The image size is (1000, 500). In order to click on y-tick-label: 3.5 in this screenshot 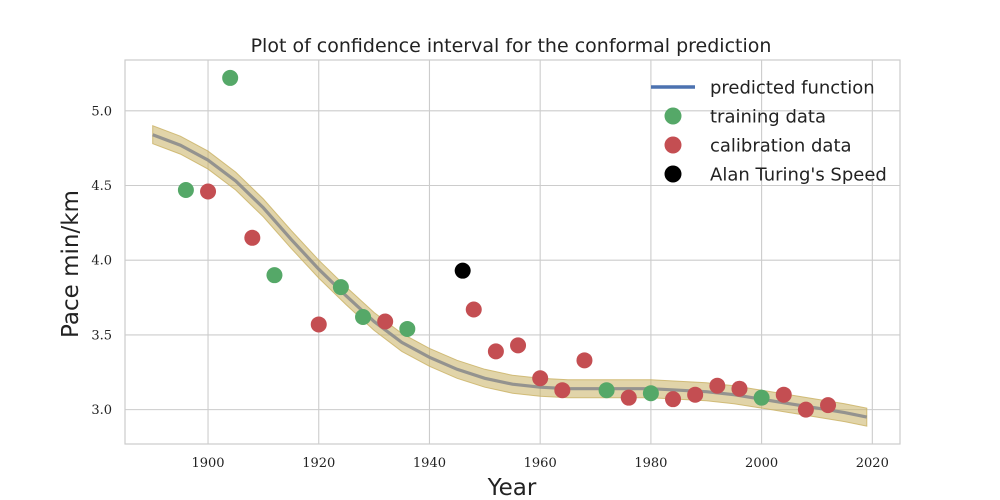, I will do `click(101, 335)`.